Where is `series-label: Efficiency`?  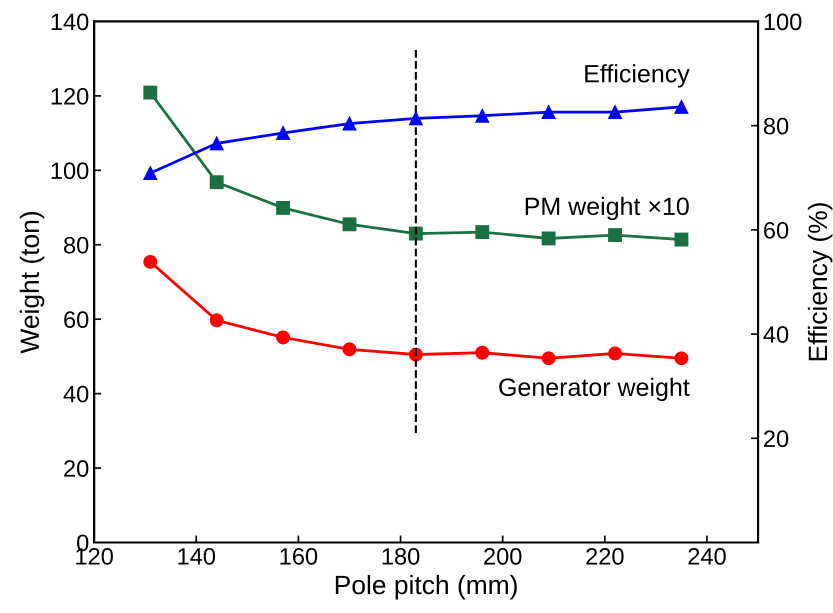
series-label: Efficiency is located at coordinates (637, 76).